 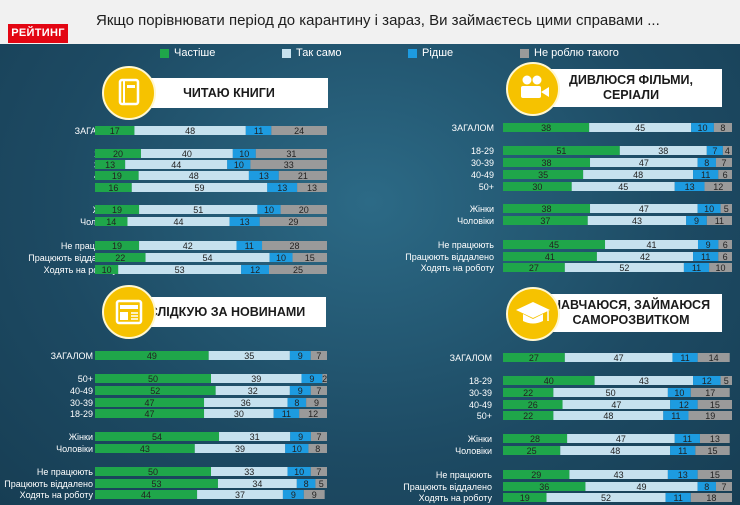 I want to click on data-label: 52, so click(x=155, y=391).